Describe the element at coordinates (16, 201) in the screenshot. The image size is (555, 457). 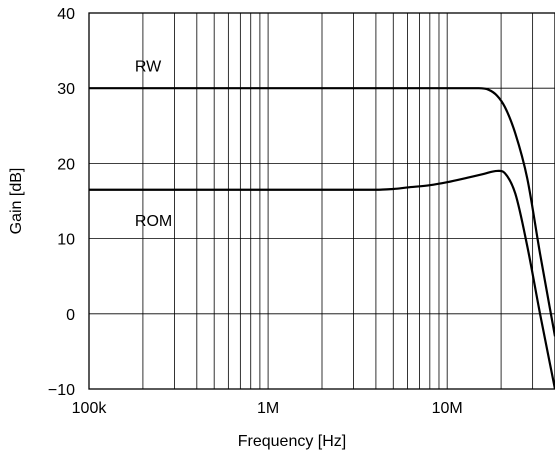
I see `y-axis-label: Gain [dB]` at that location.